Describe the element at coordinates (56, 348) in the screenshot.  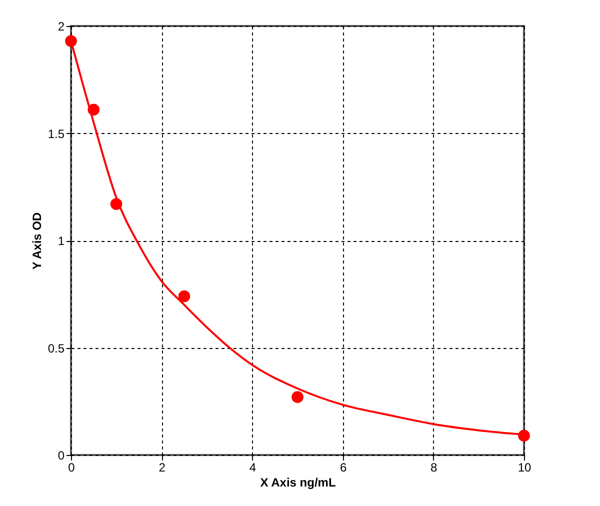
I see `y-tick-label: 0.5` at that location.